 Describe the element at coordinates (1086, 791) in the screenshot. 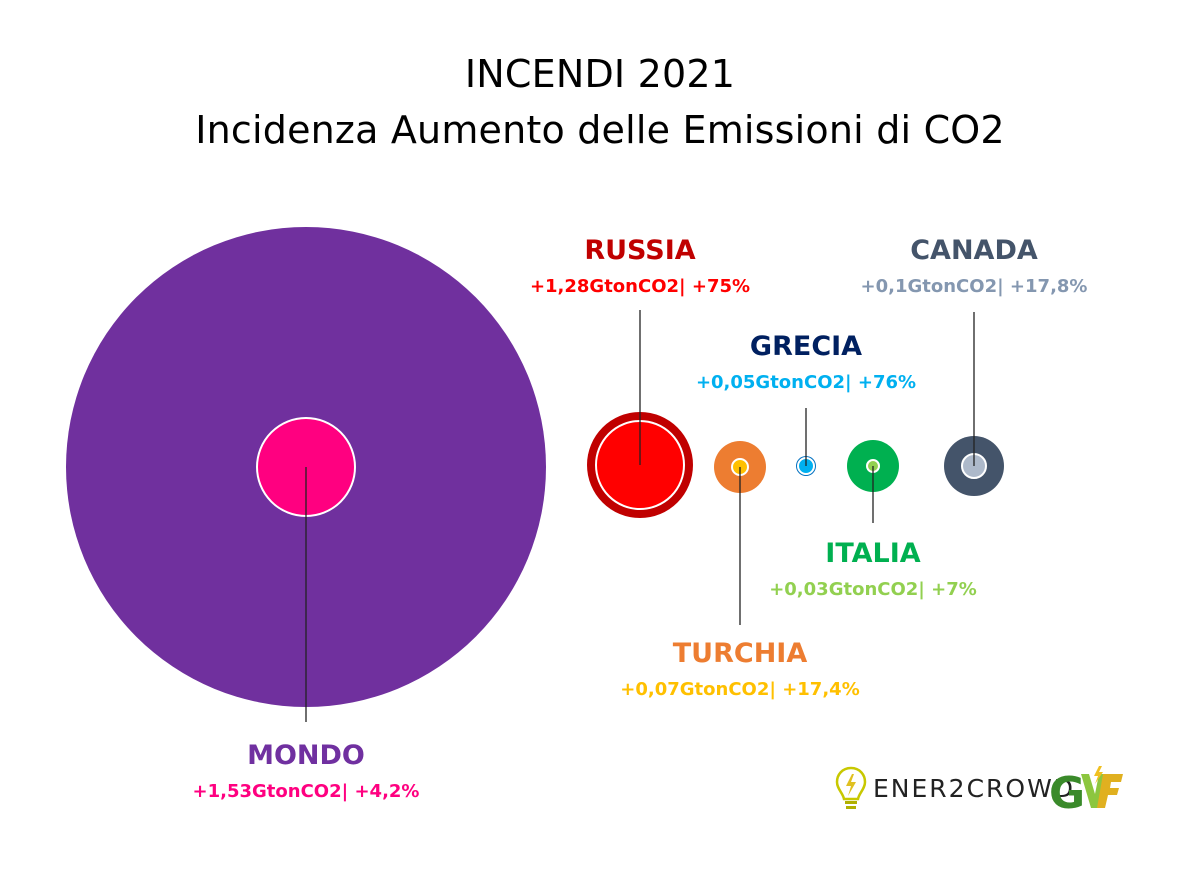

I see `gvf-logo: G` at that location.